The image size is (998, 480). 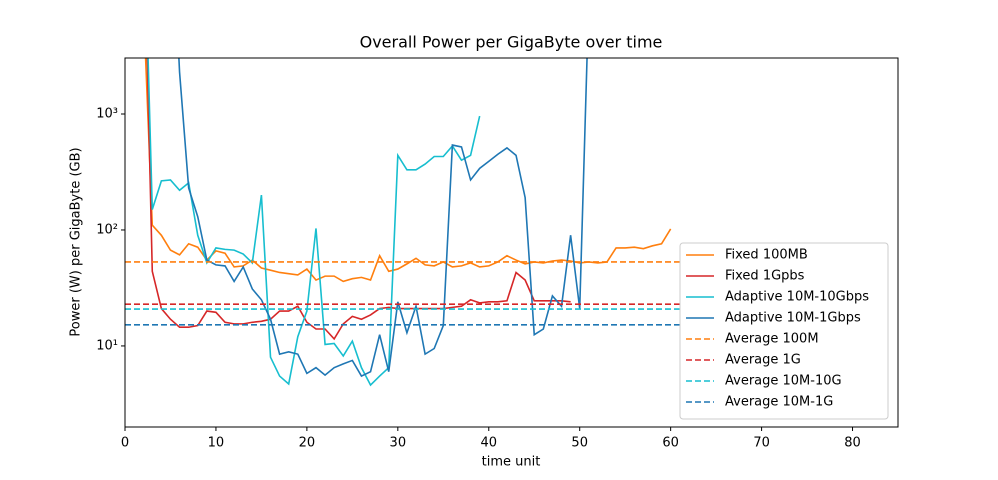 I want to click on x-tick-label: 60, so click(x=670, y=443).